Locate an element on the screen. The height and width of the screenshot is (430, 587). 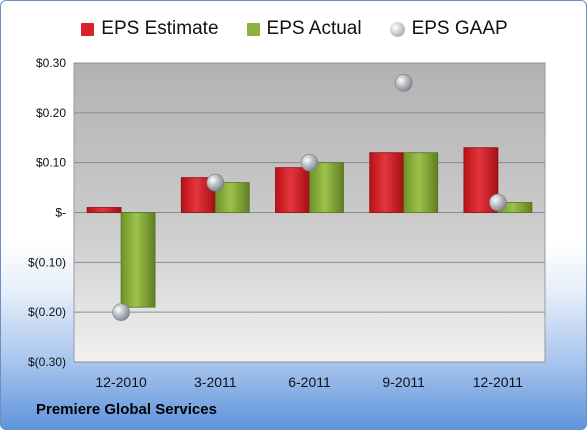
y-axis-tick-labels: $0.30 $0.20 $0.10 $- $(0.10) $(0.20) $(0.30) is located at coordinates (47, 212).